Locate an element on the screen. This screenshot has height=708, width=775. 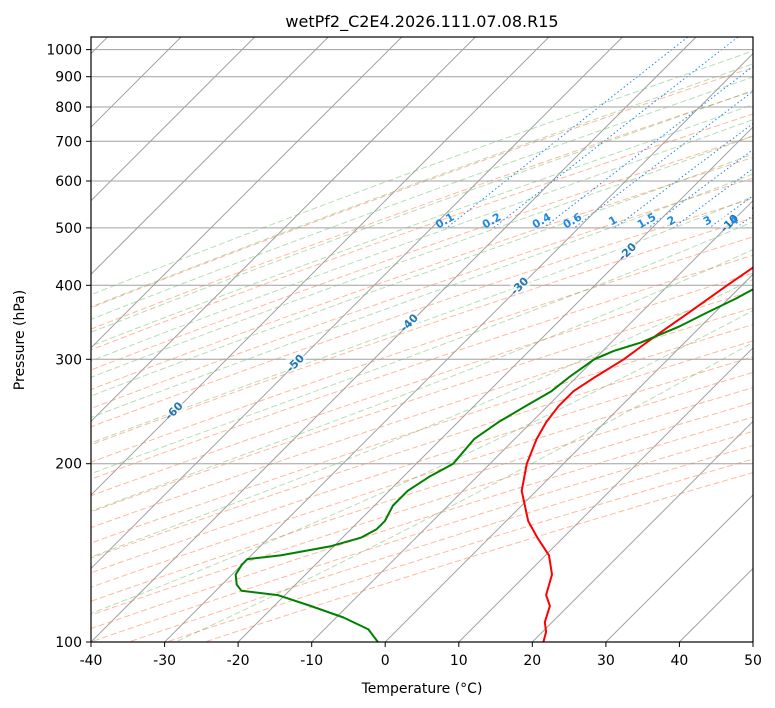
x-tick-label: 40 is located at coordinates (679, 661).